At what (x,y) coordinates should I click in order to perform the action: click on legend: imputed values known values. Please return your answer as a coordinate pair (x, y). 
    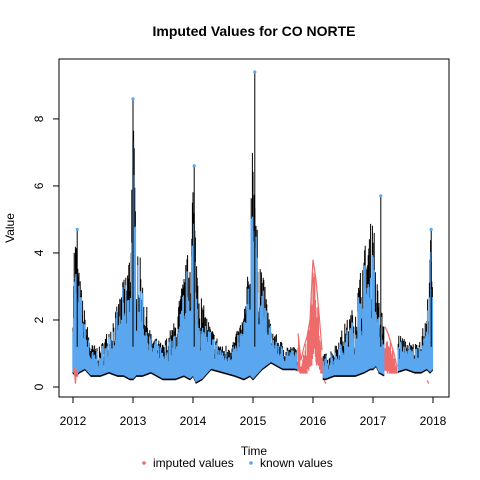
    Looking at the image, I should click on (237, 463).